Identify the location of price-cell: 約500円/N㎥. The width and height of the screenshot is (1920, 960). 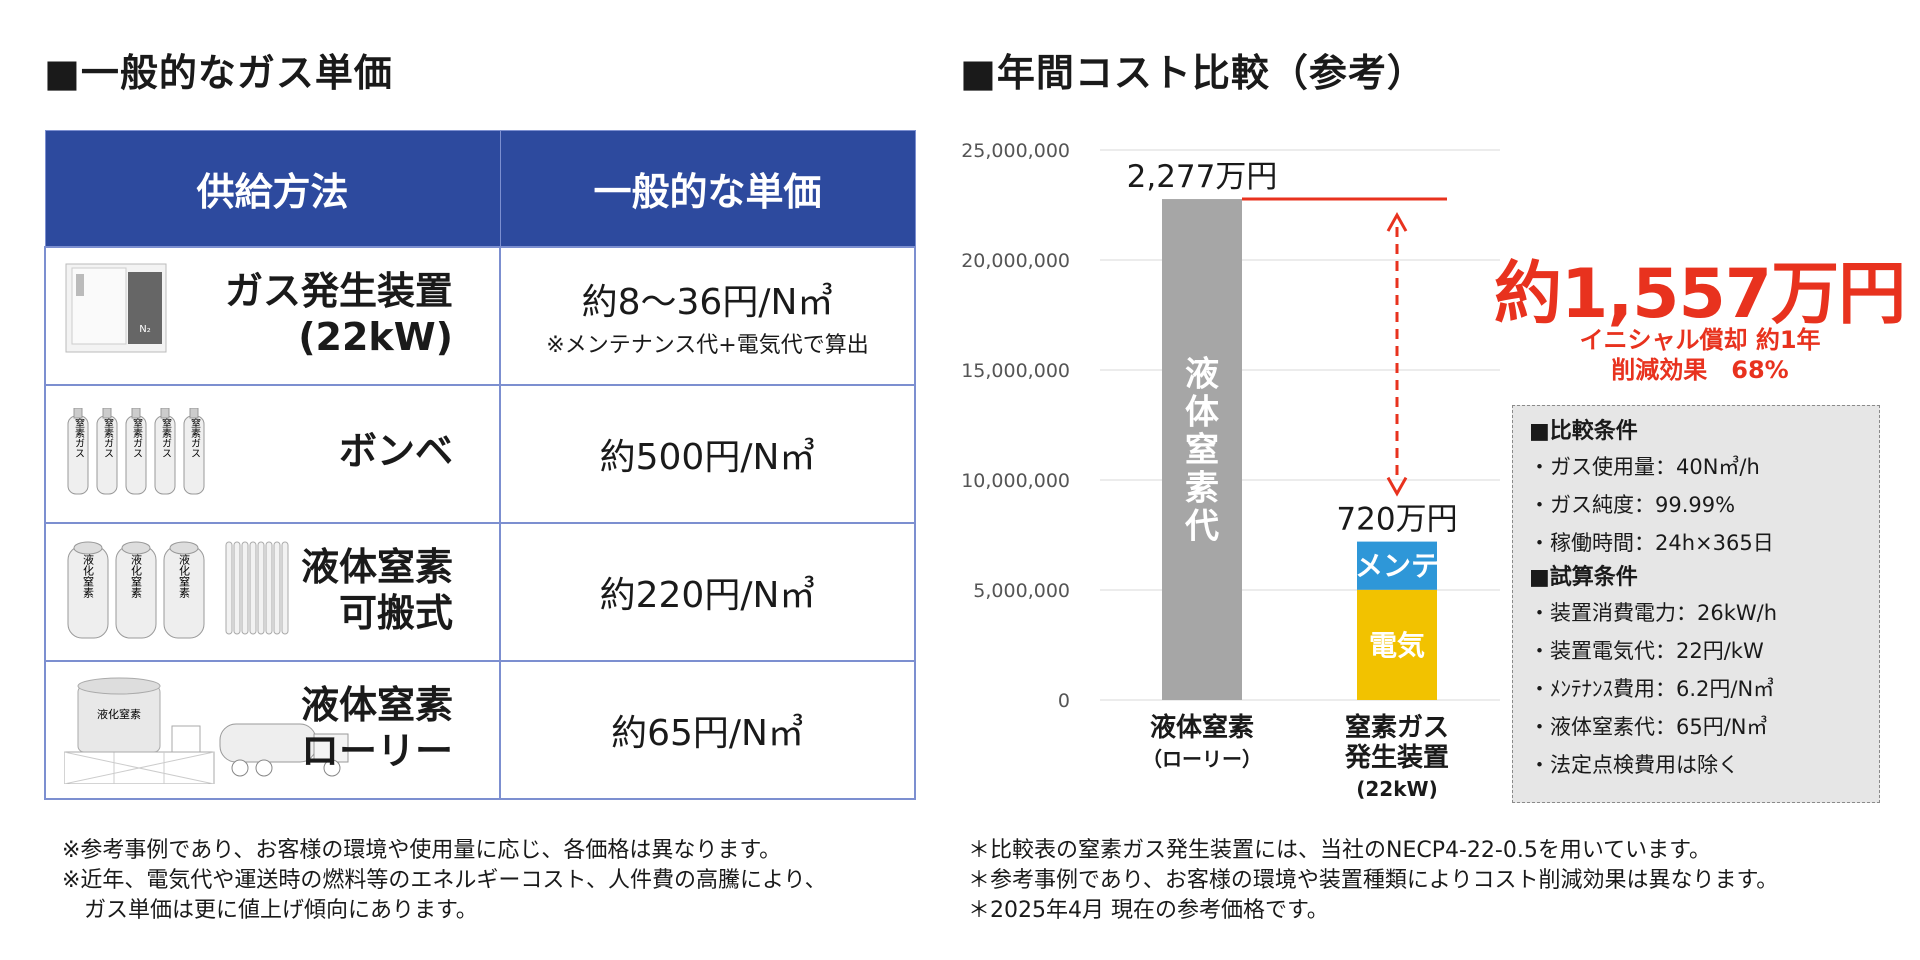
(707, 454).